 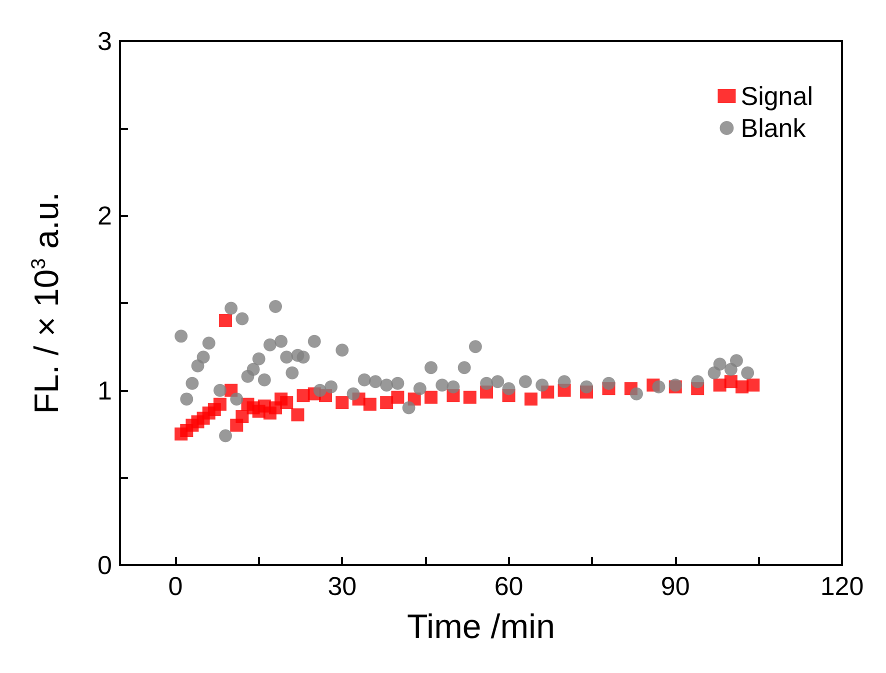 I want to click on y-tick-label: 2, so click(x=105, y=215).